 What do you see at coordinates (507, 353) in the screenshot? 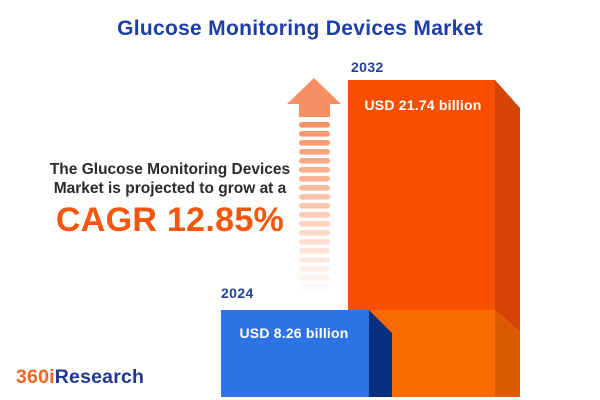
I see `bar-2032-side-lower` at bounding box center [507, 353].